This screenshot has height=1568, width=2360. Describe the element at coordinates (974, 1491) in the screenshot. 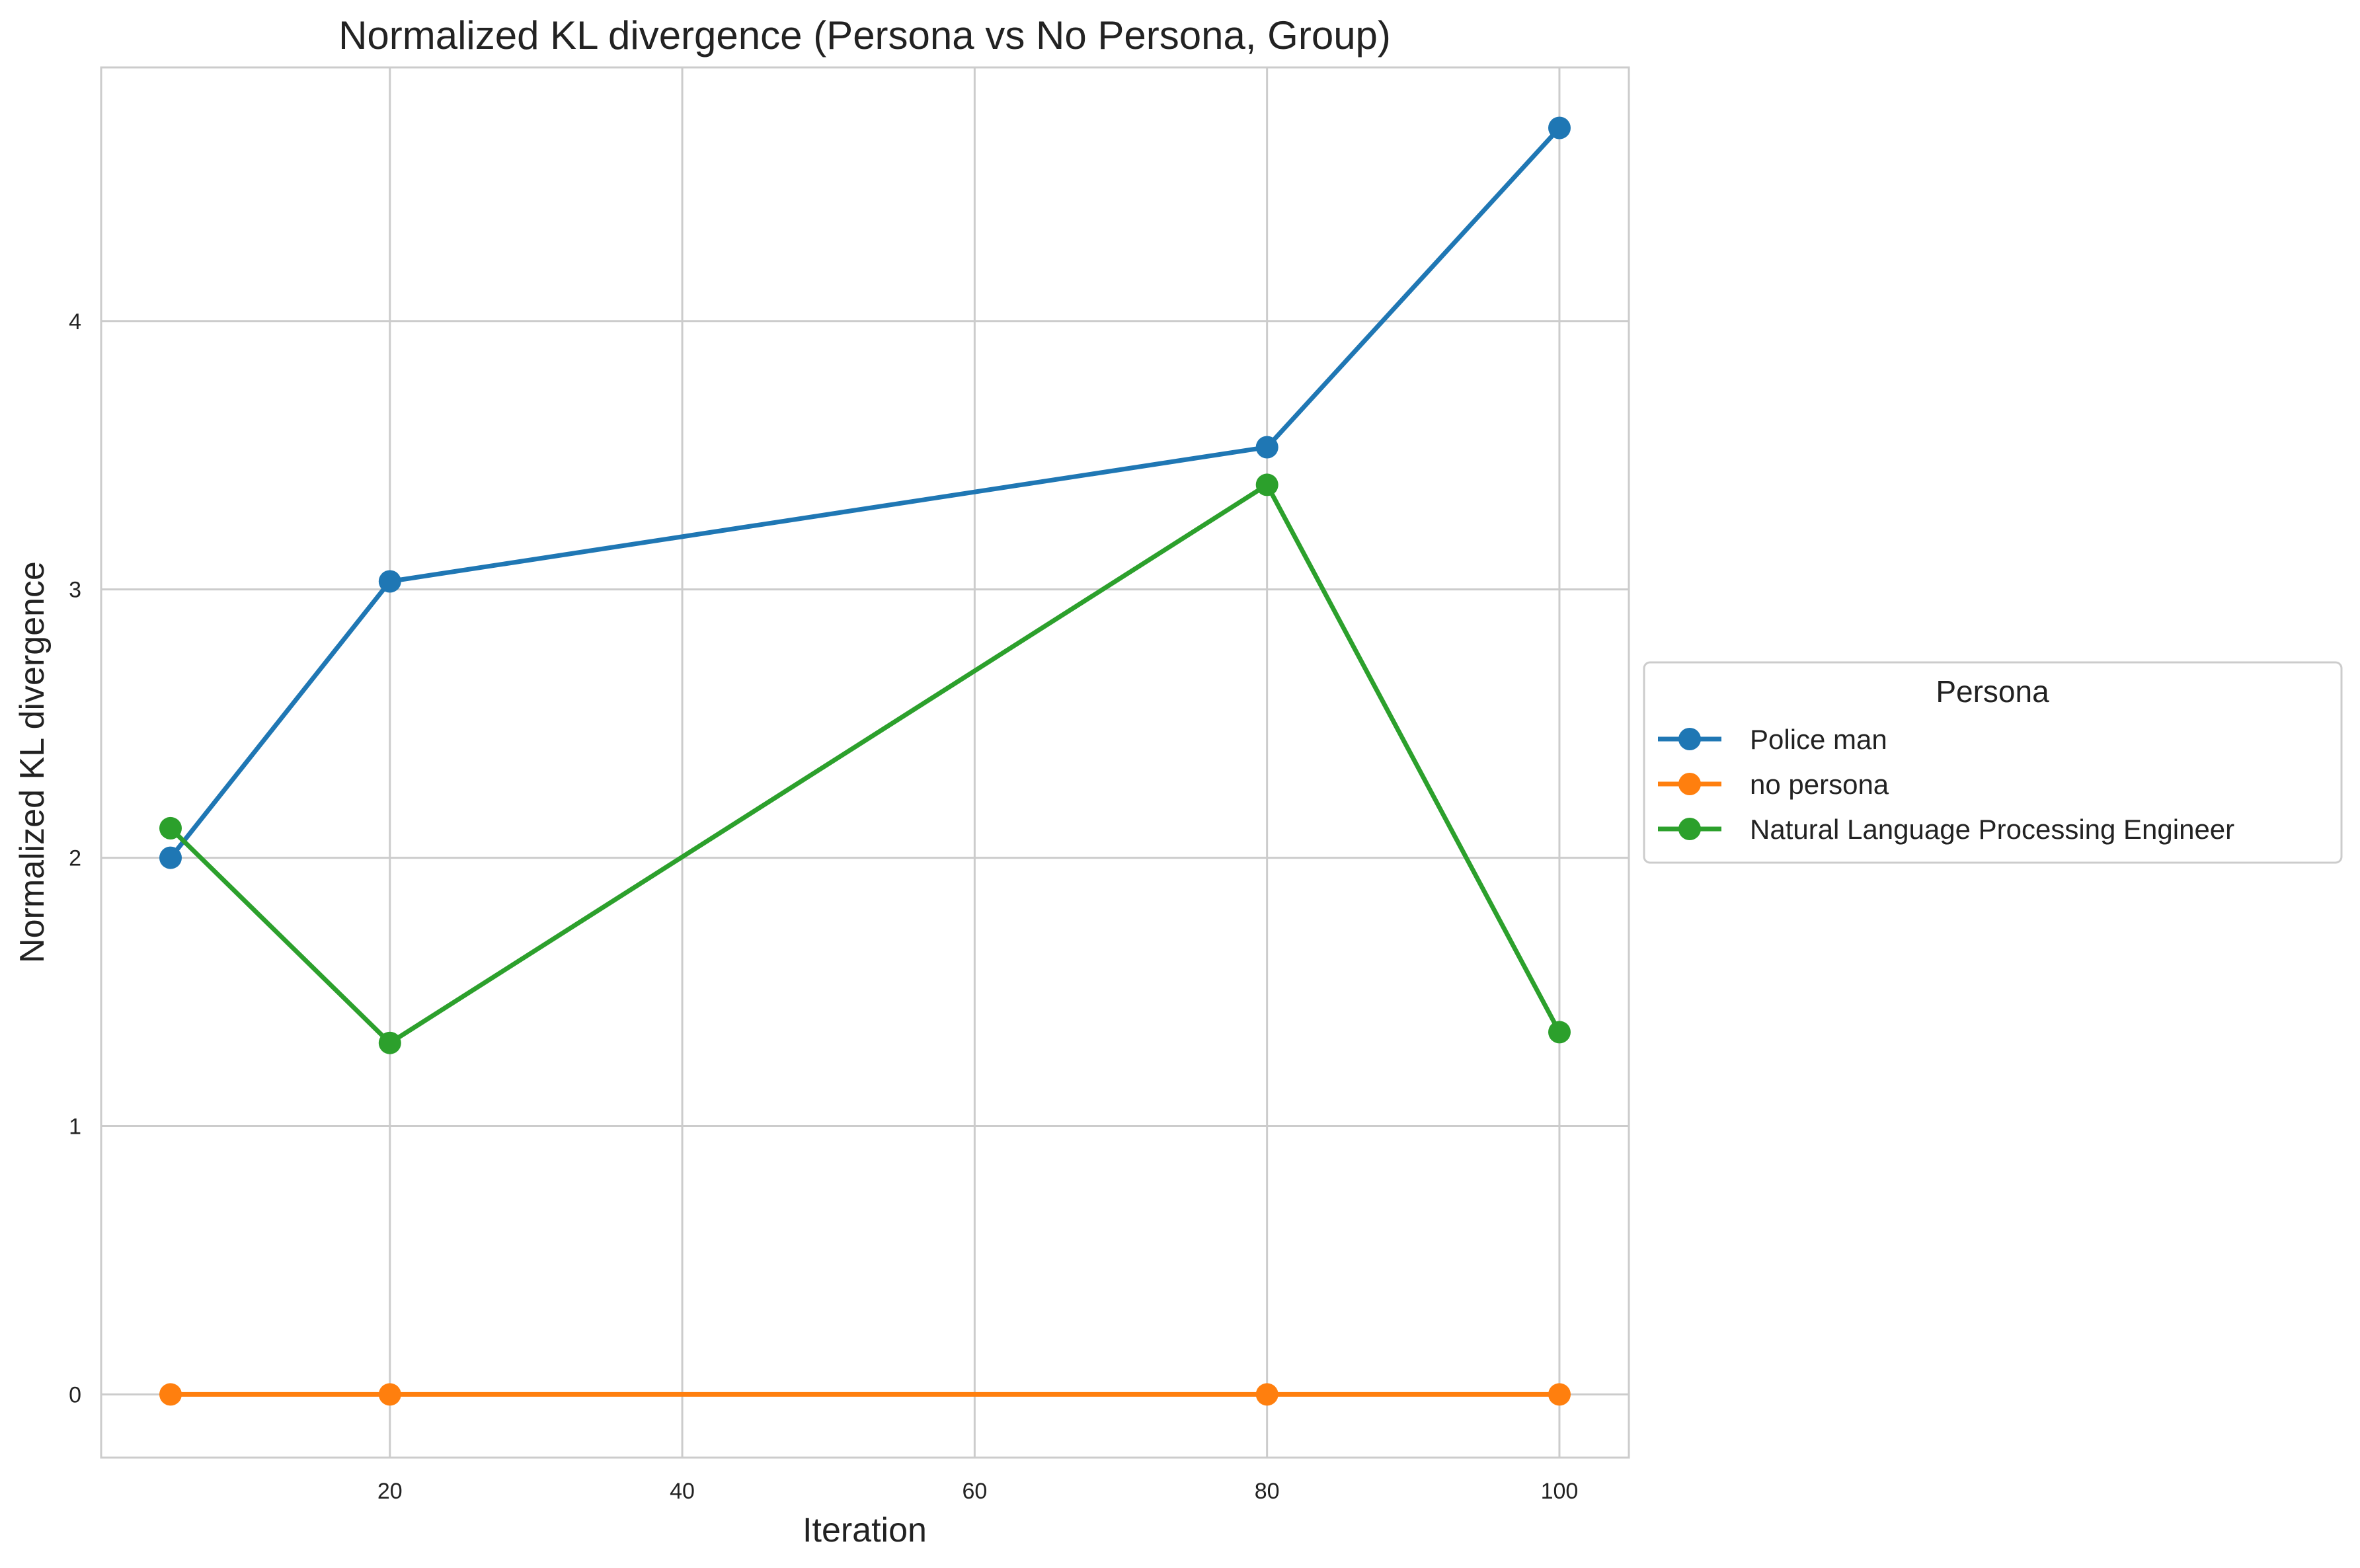

I see `x-tick-label: 60` at that location.